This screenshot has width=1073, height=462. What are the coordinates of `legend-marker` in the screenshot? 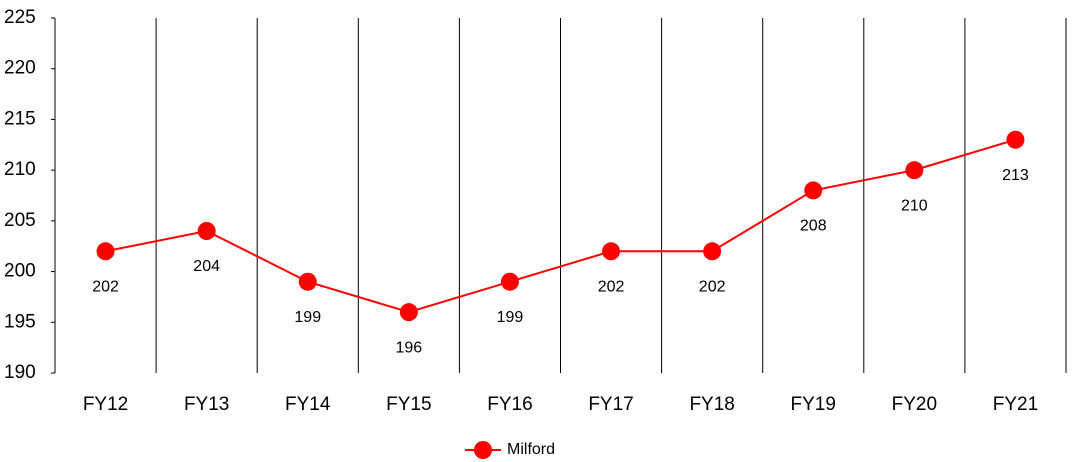 It's located at (483, 450).